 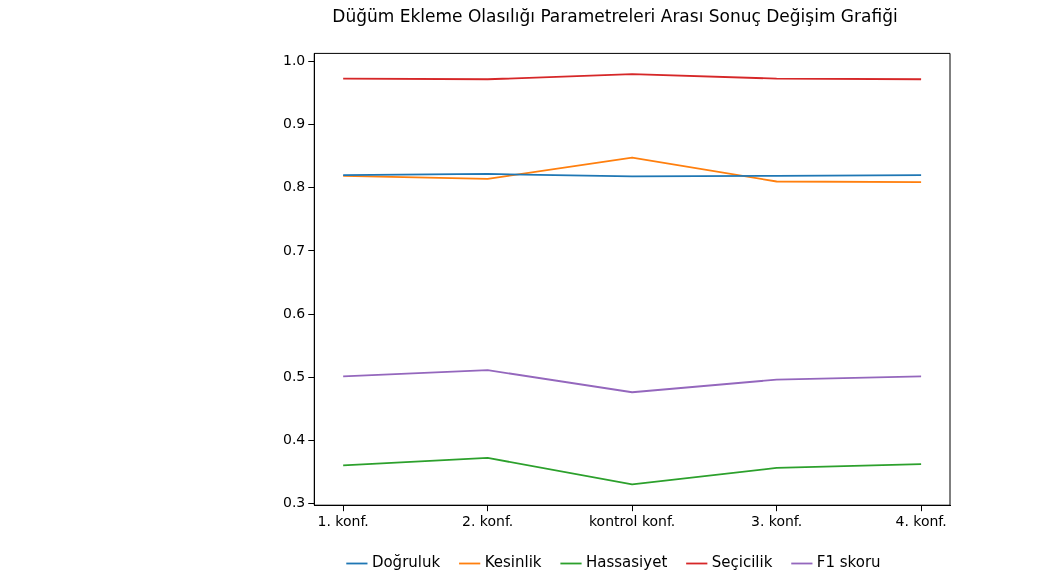 I want to click on y-tick-label: 1.0, so click(x=294, y=60).